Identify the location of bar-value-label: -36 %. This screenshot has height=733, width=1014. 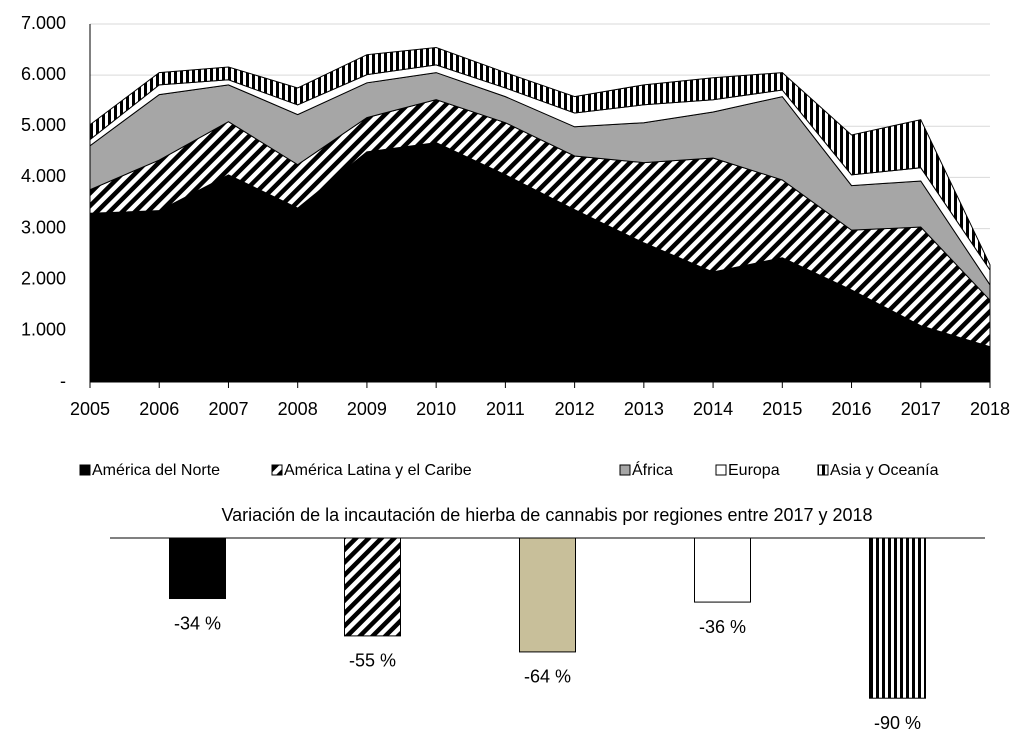
(722, 627).